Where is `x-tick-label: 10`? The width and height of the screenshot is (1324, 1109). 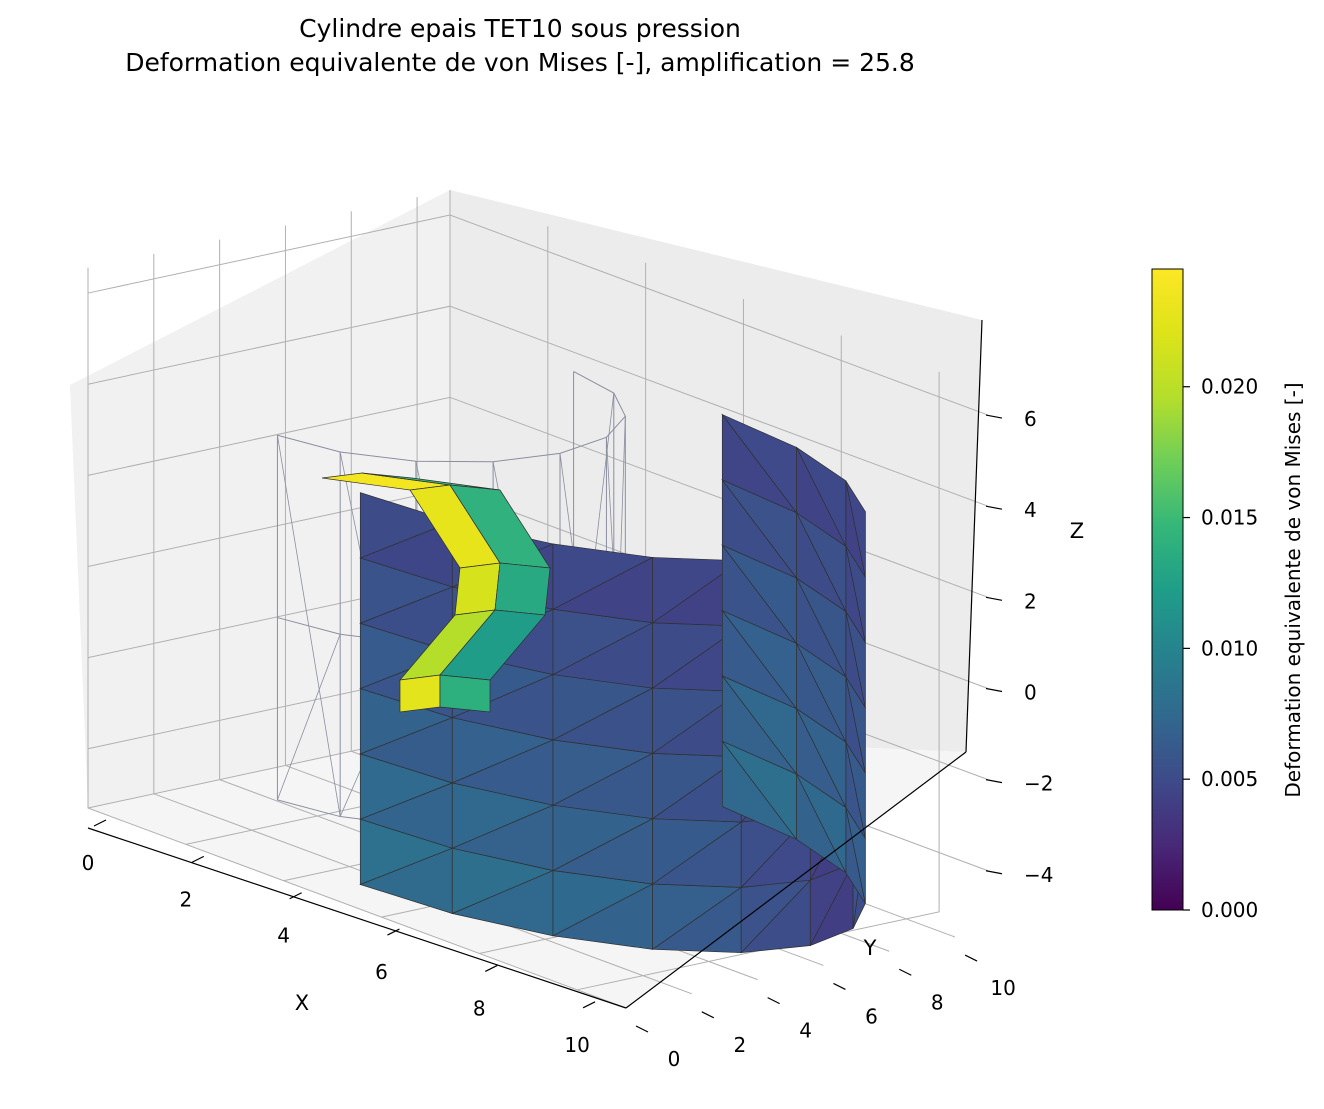 x-tick-label: 10 is located at coordinates (576, 1045).